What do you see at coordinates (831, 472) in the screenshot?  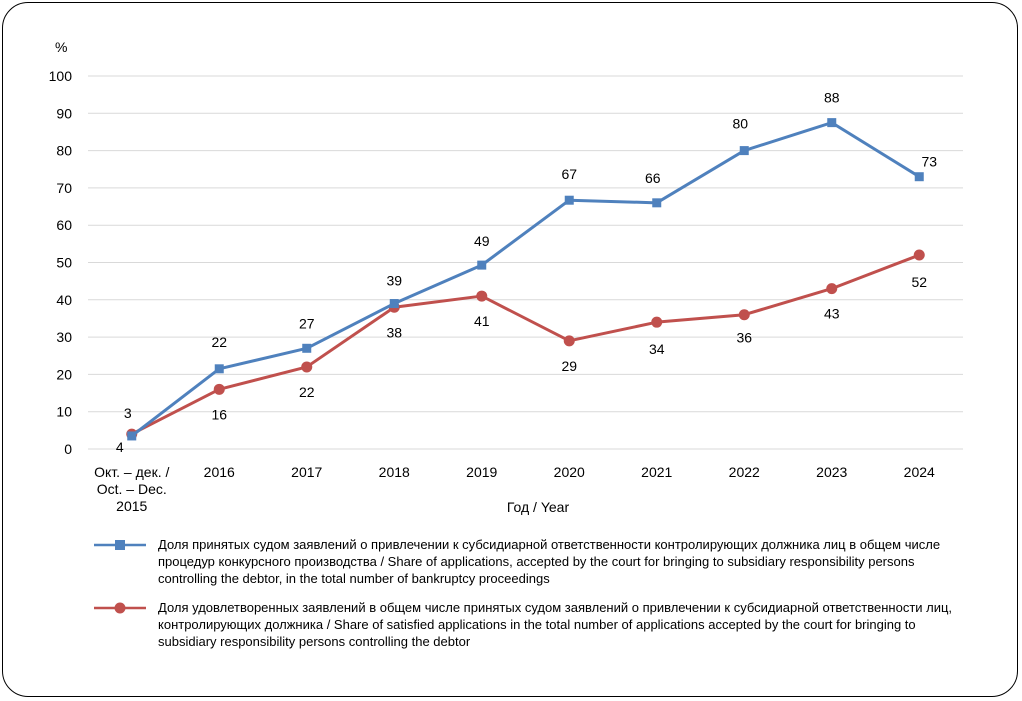 I see `x-tick-label: 2023` at bounding box center [831, 472].